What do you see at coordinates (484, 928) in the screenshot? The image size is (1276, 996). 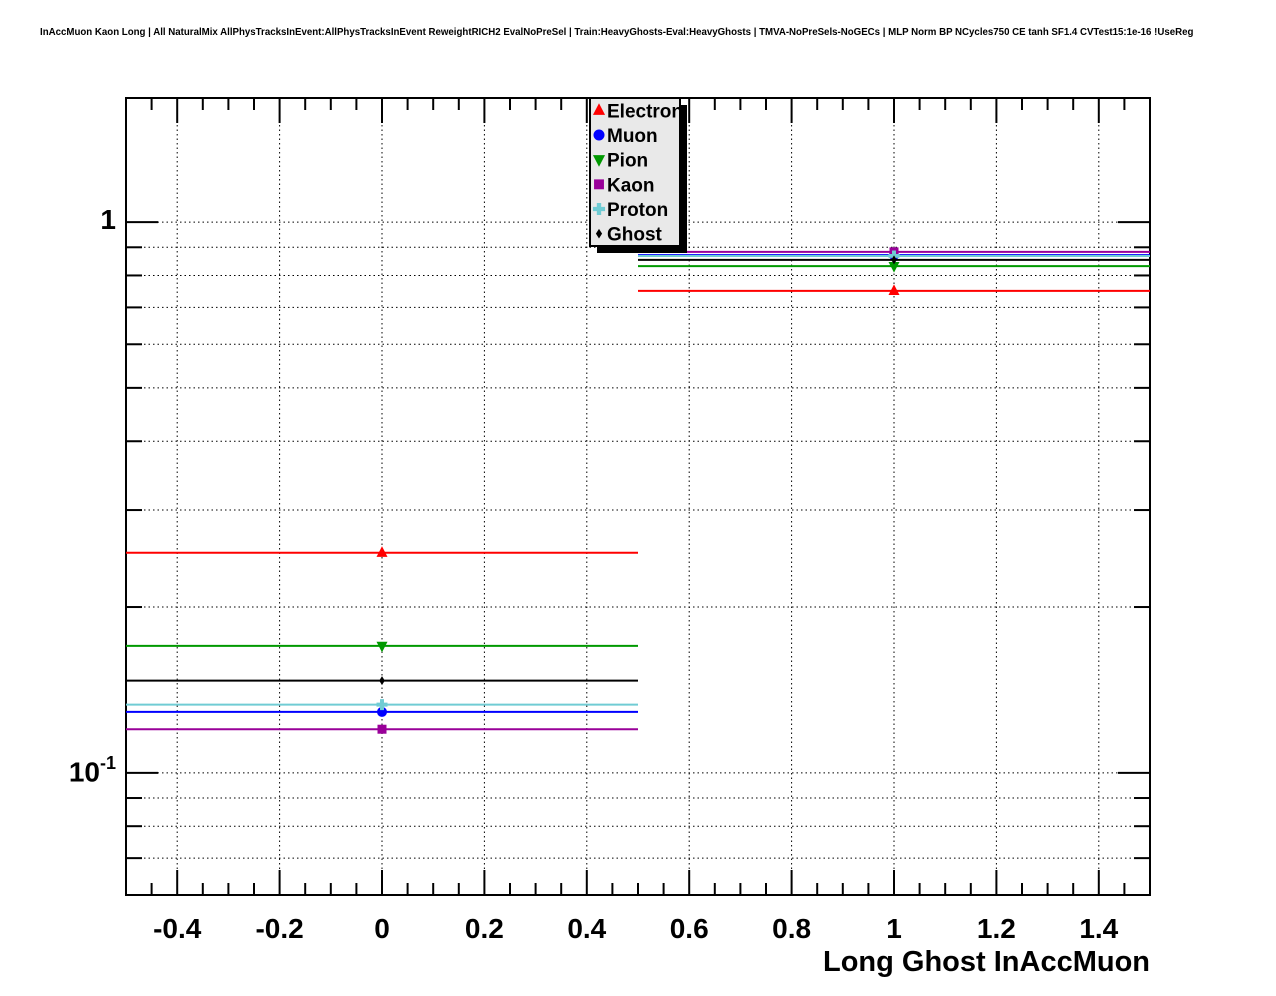 I see `x-tick-label: 0.2` at bounding box center [484, 928].